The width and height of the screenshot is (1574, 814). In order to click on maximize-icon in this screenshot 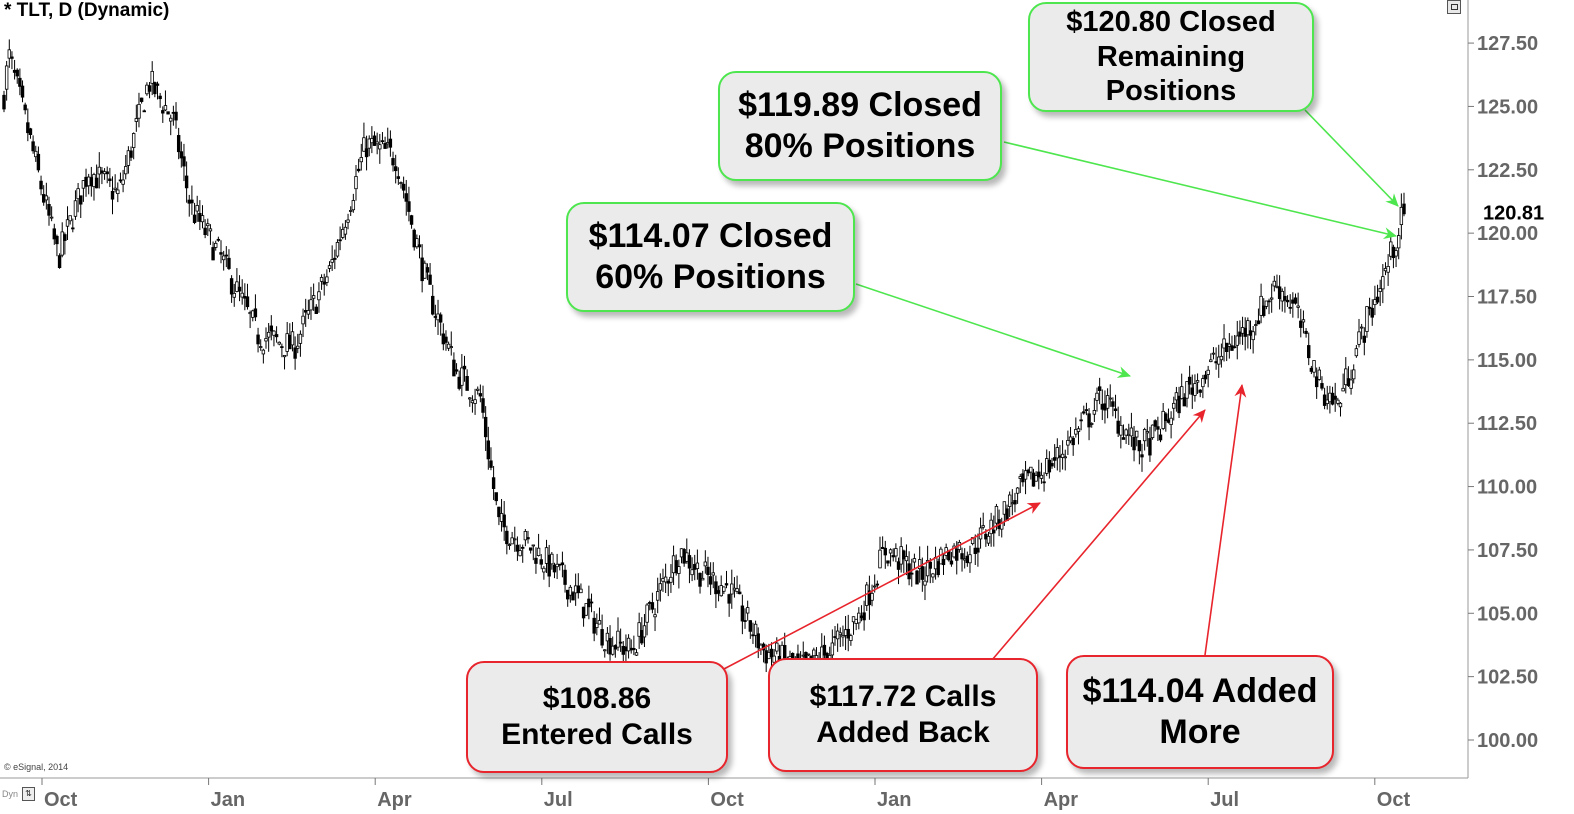, I will do `click(1454, 7)`.